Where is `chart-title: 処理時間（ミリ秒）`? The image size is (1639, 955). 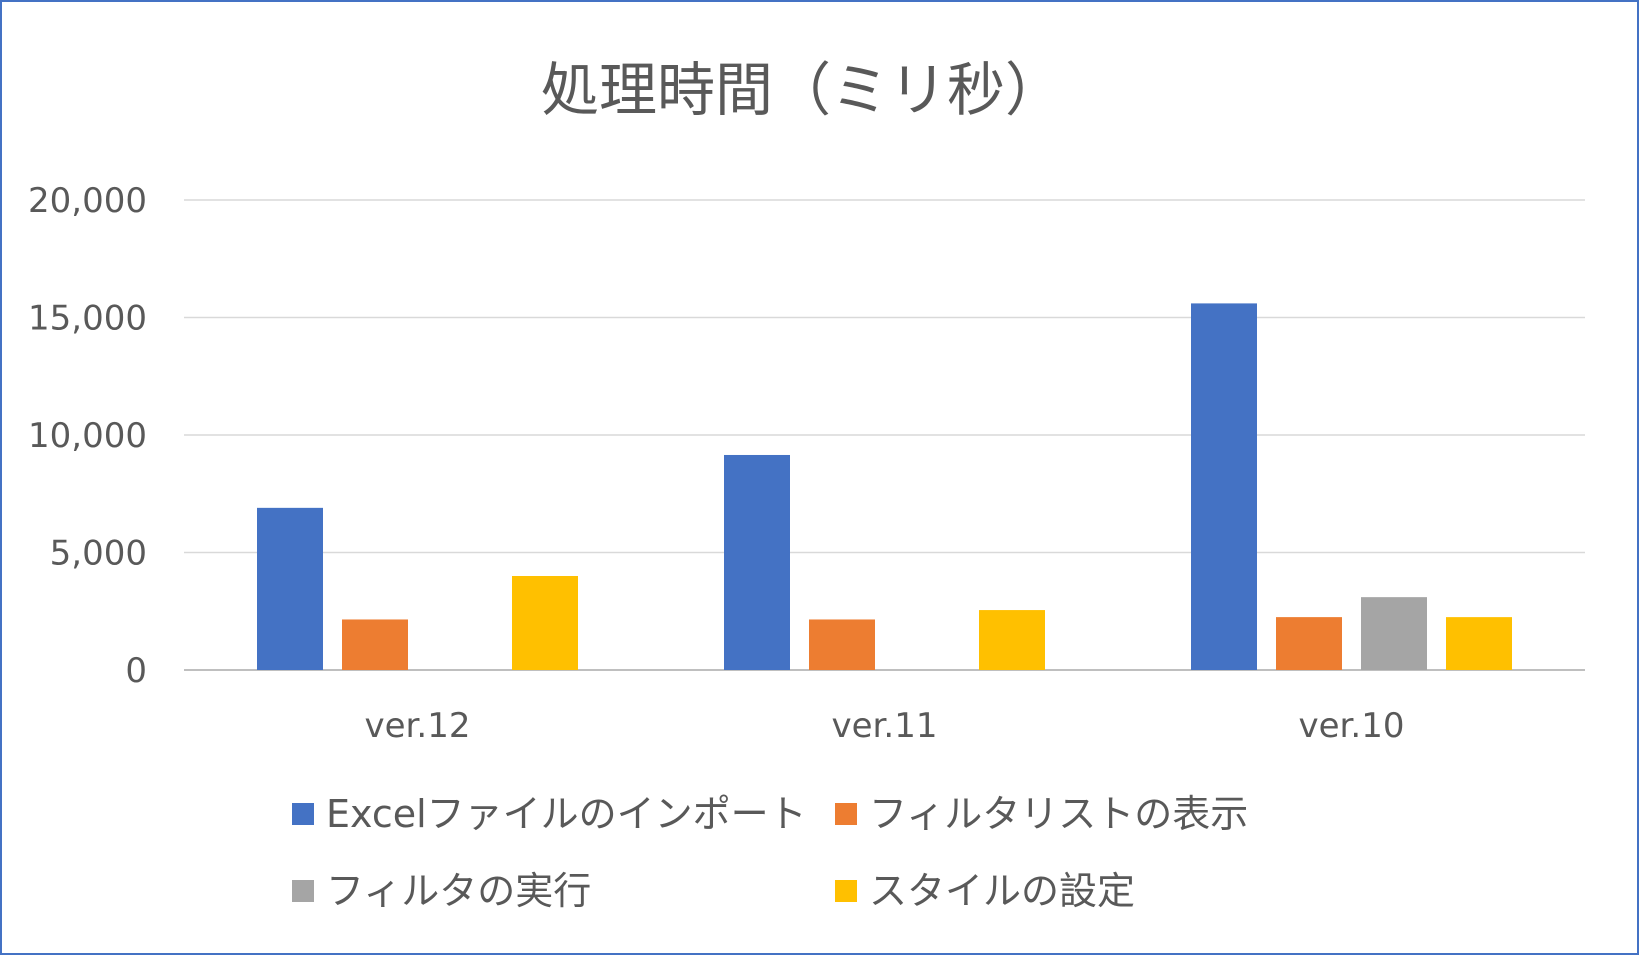 chart-title: 処理時間（ミリ秒） is located at coordinates (802, 90).